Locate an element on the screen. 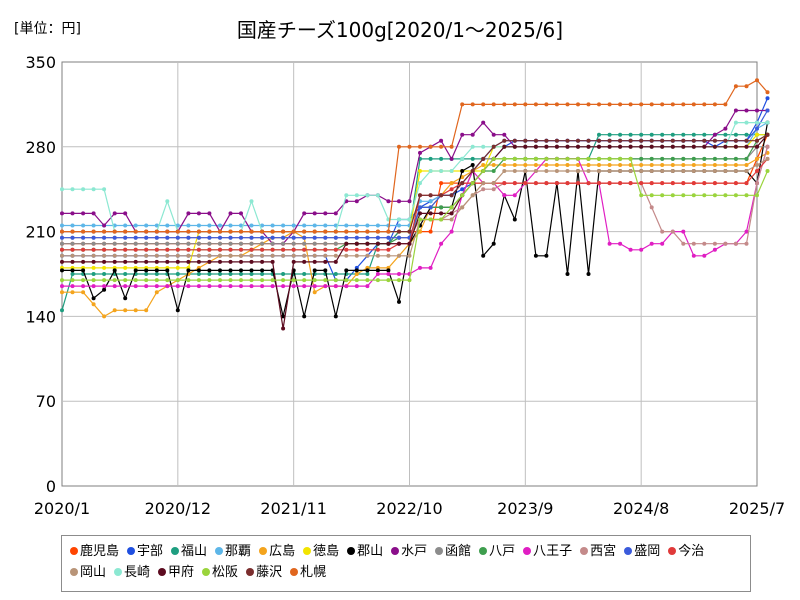 Image resolution: width=800 pixels, height=600 pixels. legend-label: 函館 is located at coordinates (458, 551).